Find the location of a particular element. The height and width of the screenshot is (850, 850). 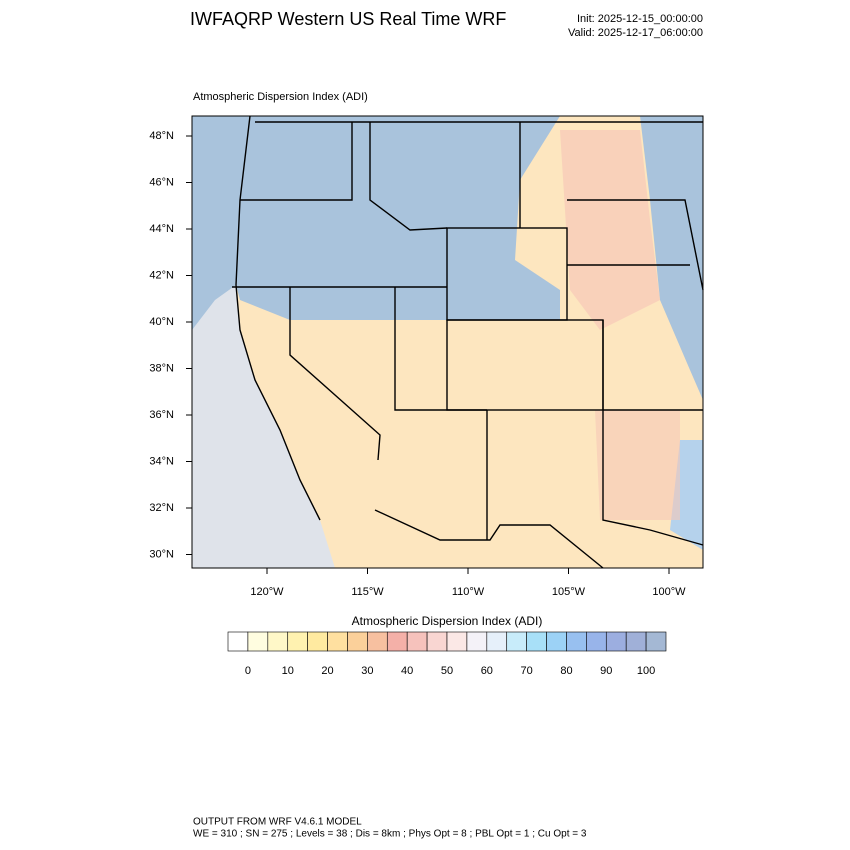

colorbar-label: 10 is located at coordinates (288, 671).